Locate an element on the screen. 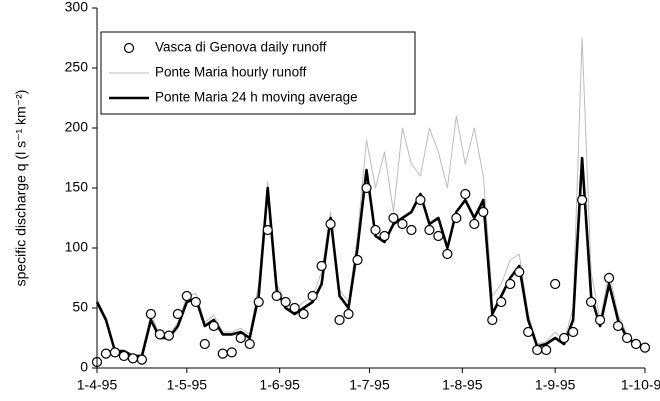  x-tick-label: 1-10-95 is located at coordinates (640, 385).